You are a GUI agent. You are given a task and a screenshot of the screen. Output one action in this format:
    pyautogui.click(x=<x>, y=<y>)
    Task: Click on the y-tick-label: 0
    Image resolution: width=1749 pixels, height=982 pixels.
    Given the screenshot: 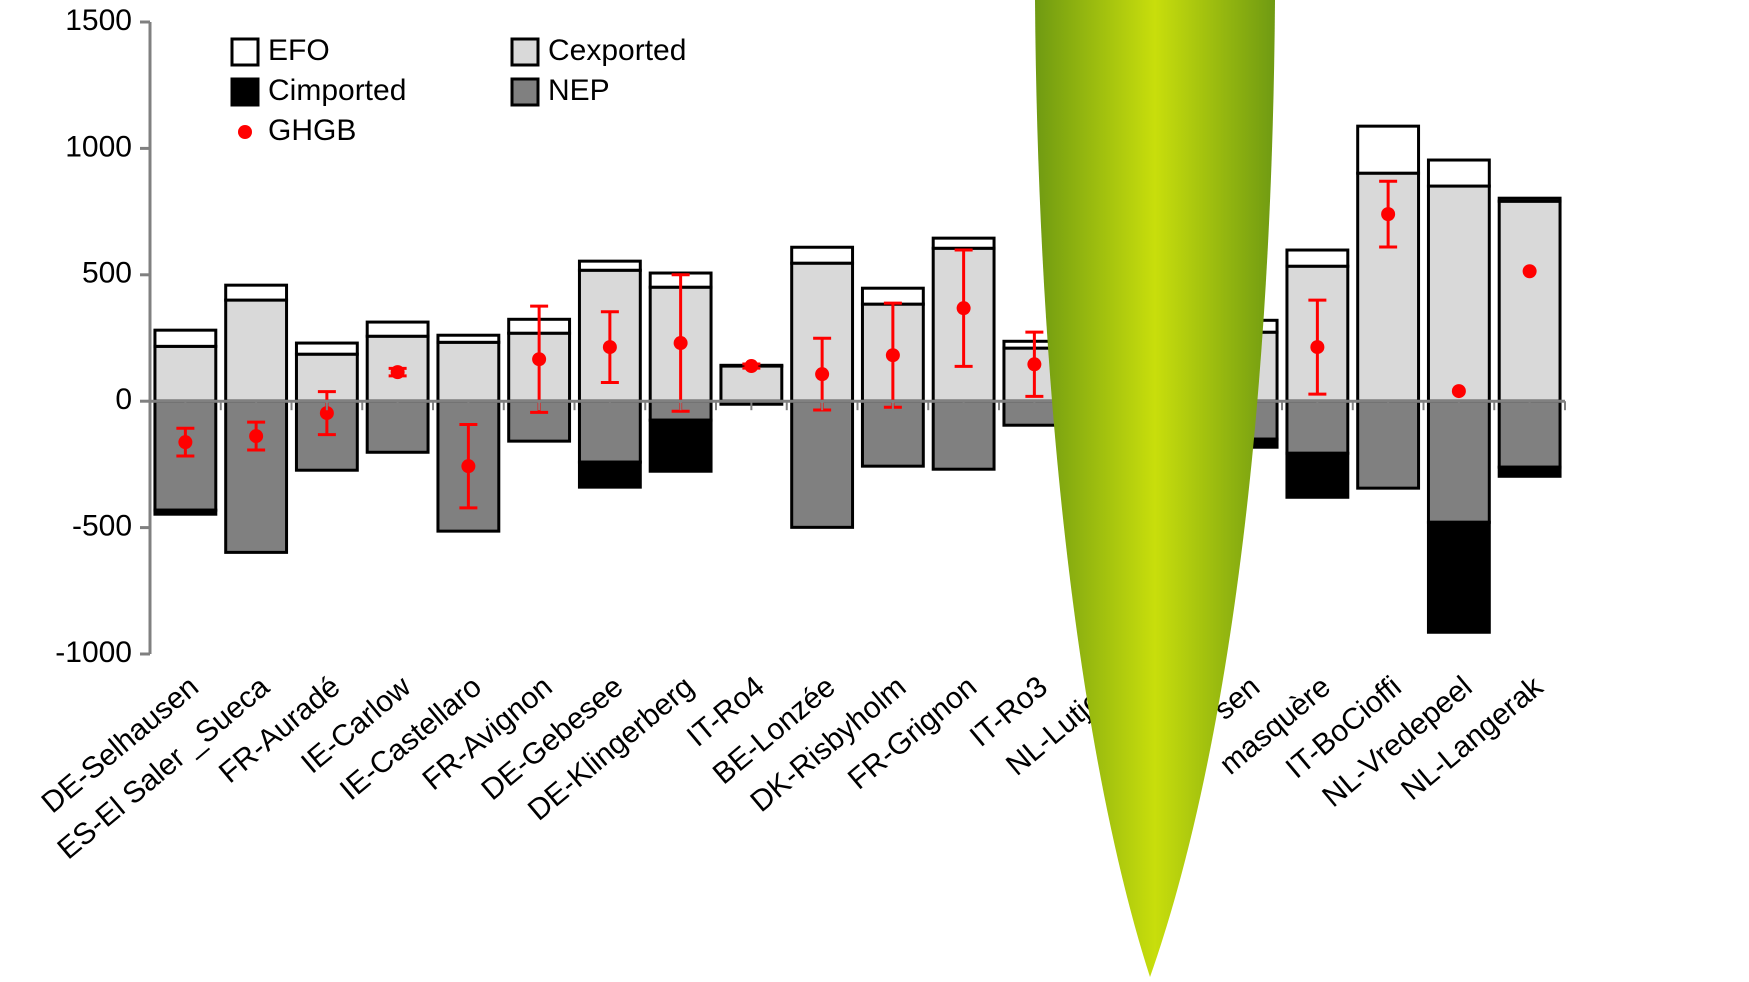 What is the action you would take?
    pyautogui.click(x=123, y=399)
    